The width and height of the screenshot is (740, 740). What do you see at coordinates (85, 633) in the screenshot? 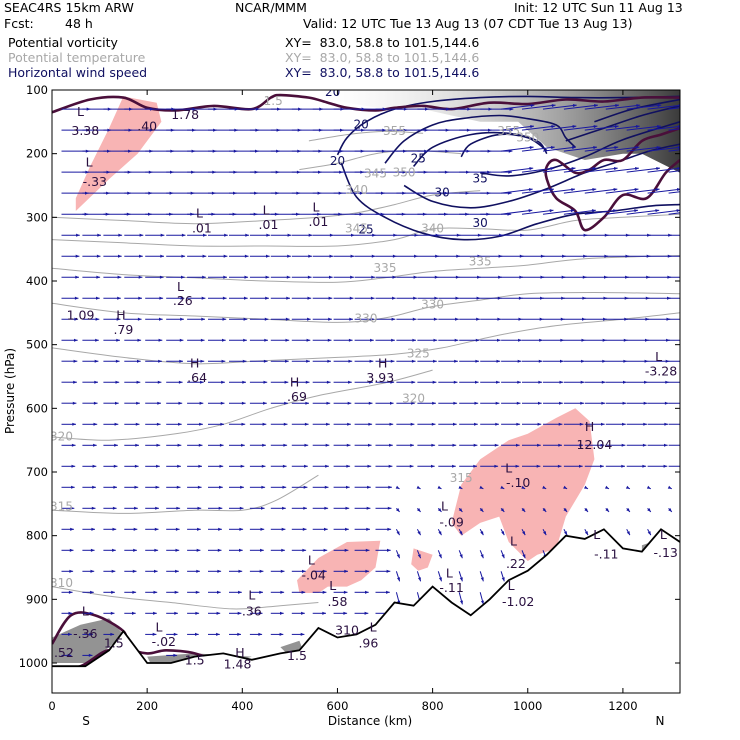
I see `extremum-label: -.36` at bounding box center [85, 633].